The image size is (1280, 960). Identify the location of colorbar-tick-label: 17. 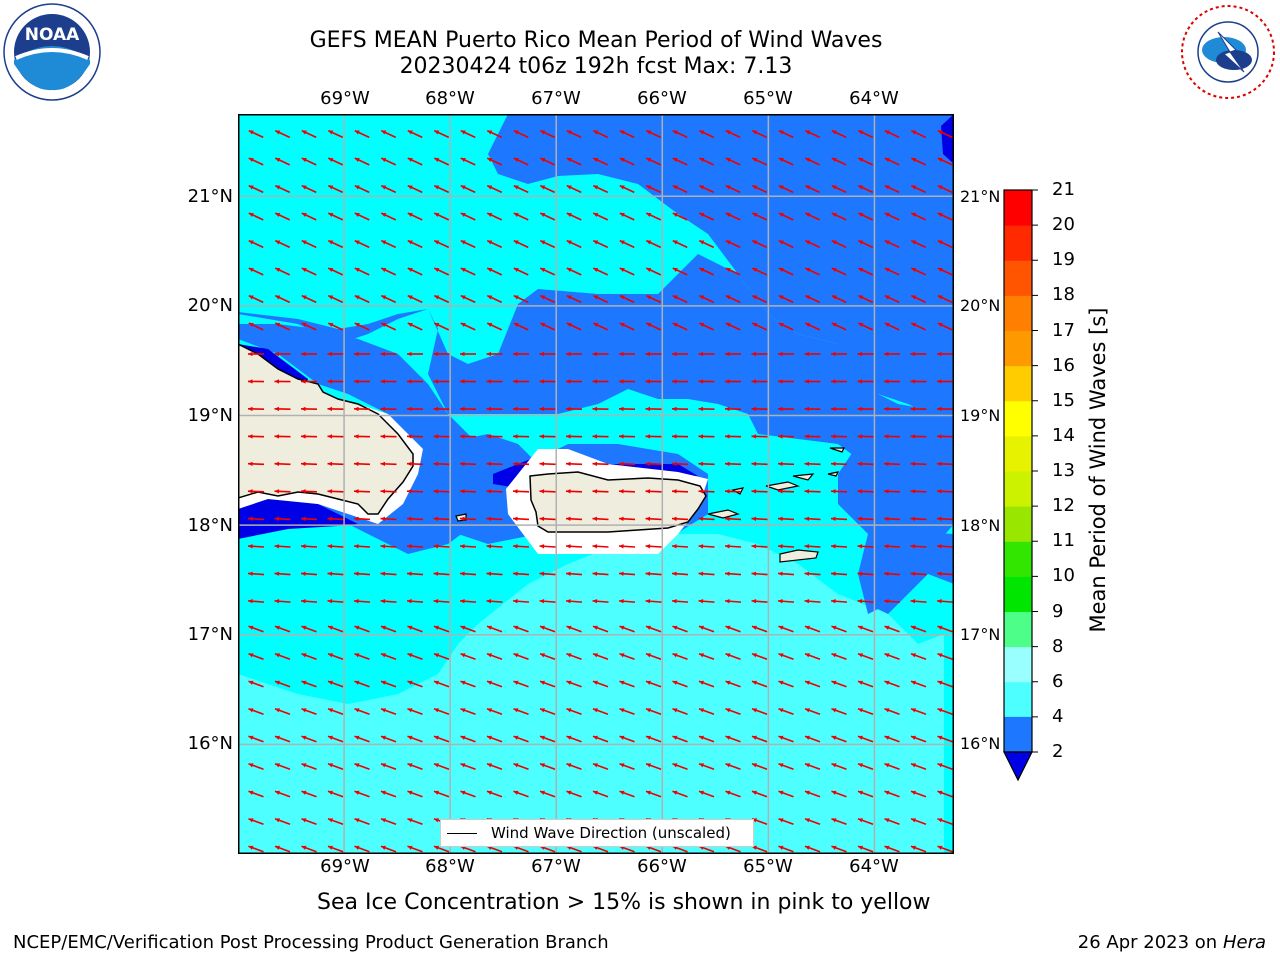
(1063, 330).